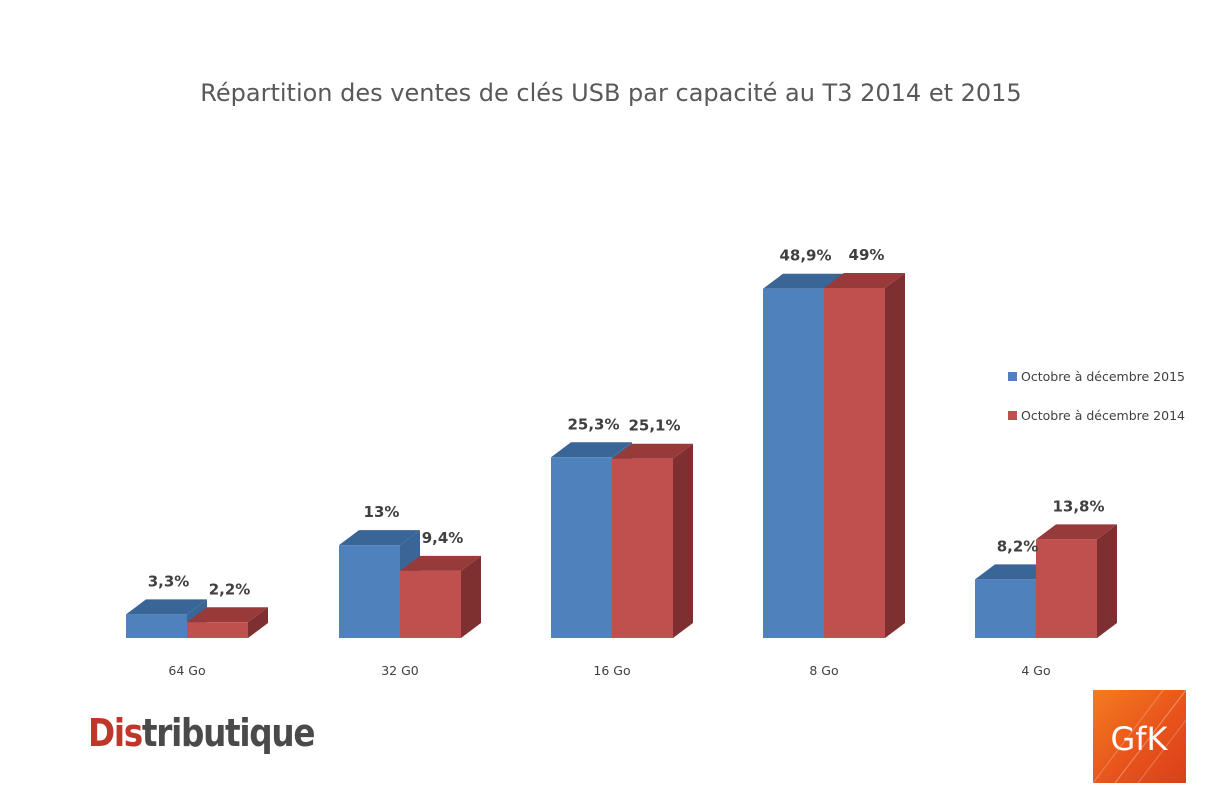 The height and width of the screenshot is (803, 1227). Describe the element at coordinates (805, 256) in the screenshot. I see `data-label: 48,9%` at that location.